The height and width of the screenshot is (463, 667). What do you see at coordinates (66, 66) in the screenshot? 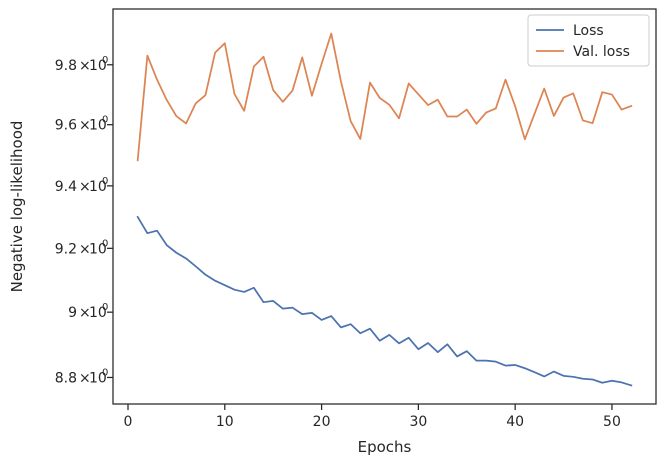
I see `y-tick-mantissa: 9.8` at bounding box center [66, 66].